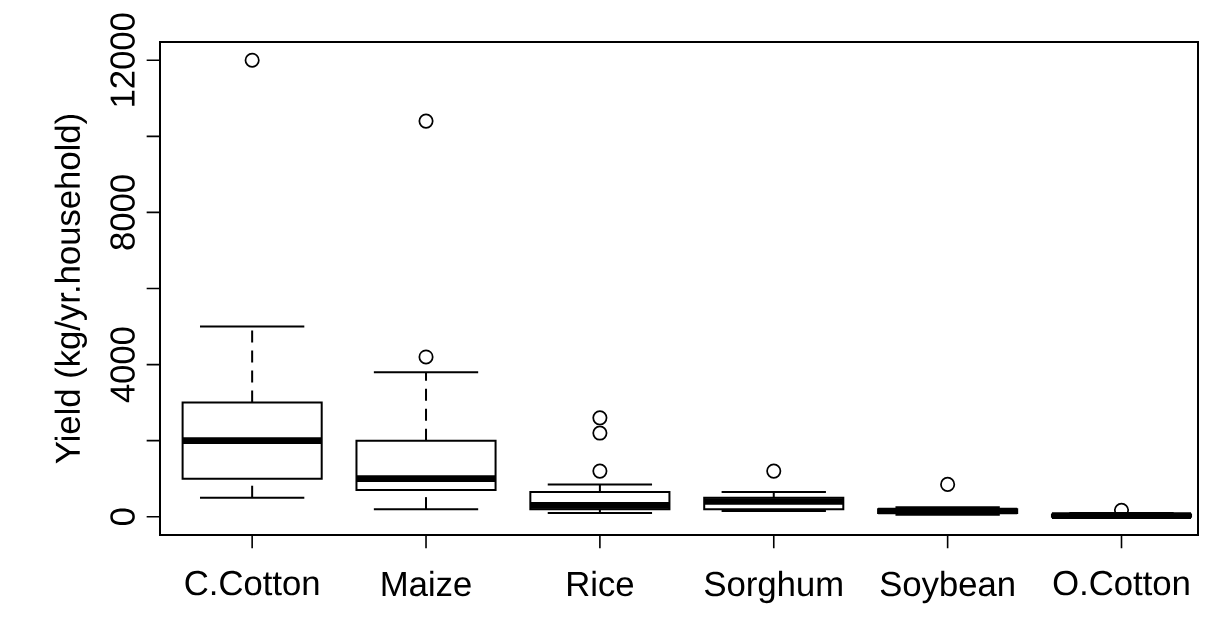 This screenshot has width=1215, height=633. What do you see at coordinates (122, 212) in the screenshot?
I see `y-tick-label: 8000` at bounding box center [122, 212].